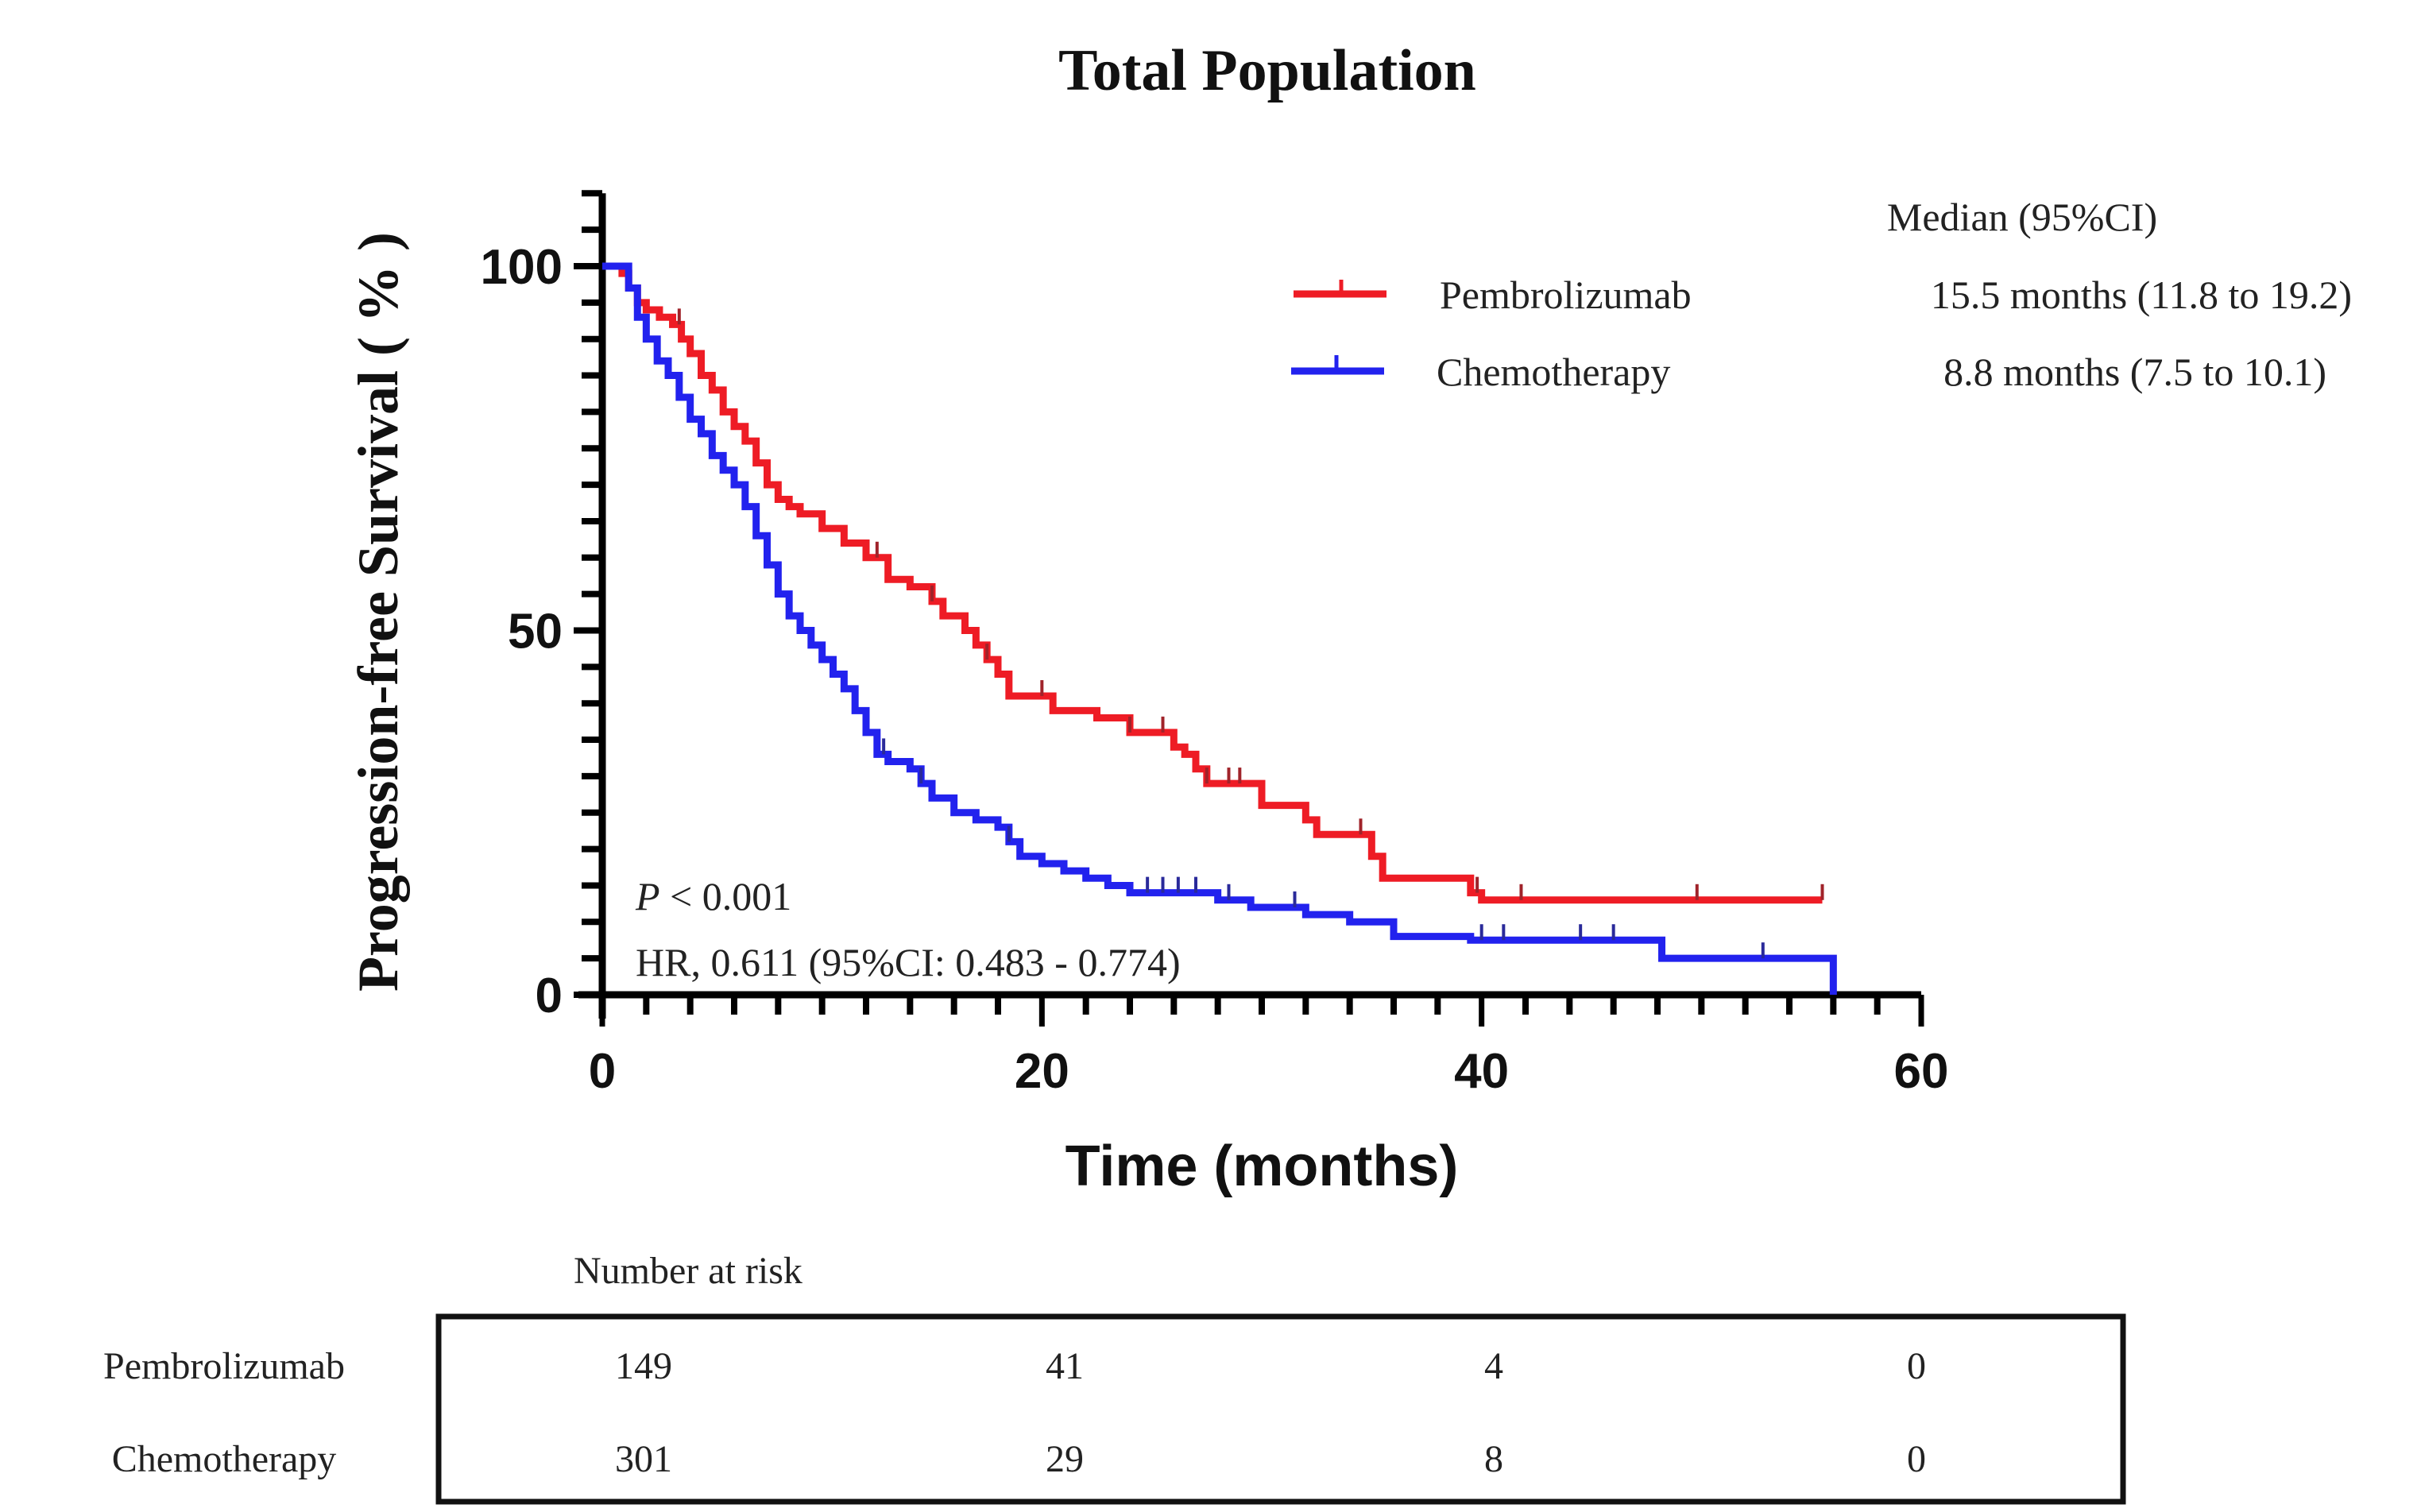 The height and width of the screenshot is (1512, 2421). Describe the element at coordinates (643, 1366) in the screenshot. I see `risk-cell-pembrolizumab: 149` at that location.